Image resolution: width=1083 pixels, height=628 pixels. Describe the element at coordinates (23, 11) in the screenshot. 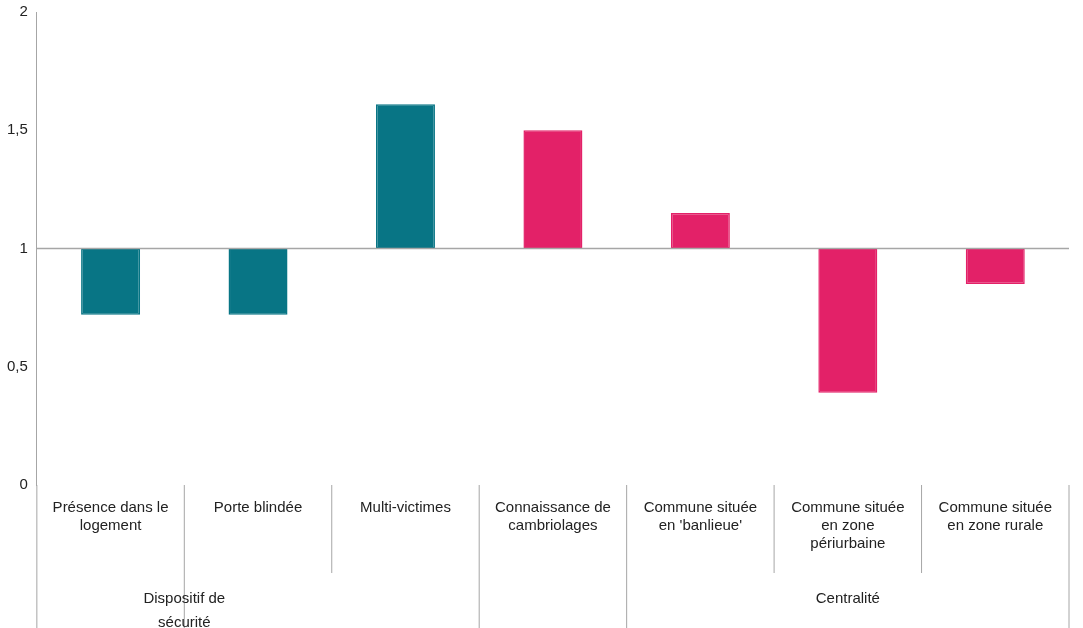

I see `y-tick-label: 2` at that location.